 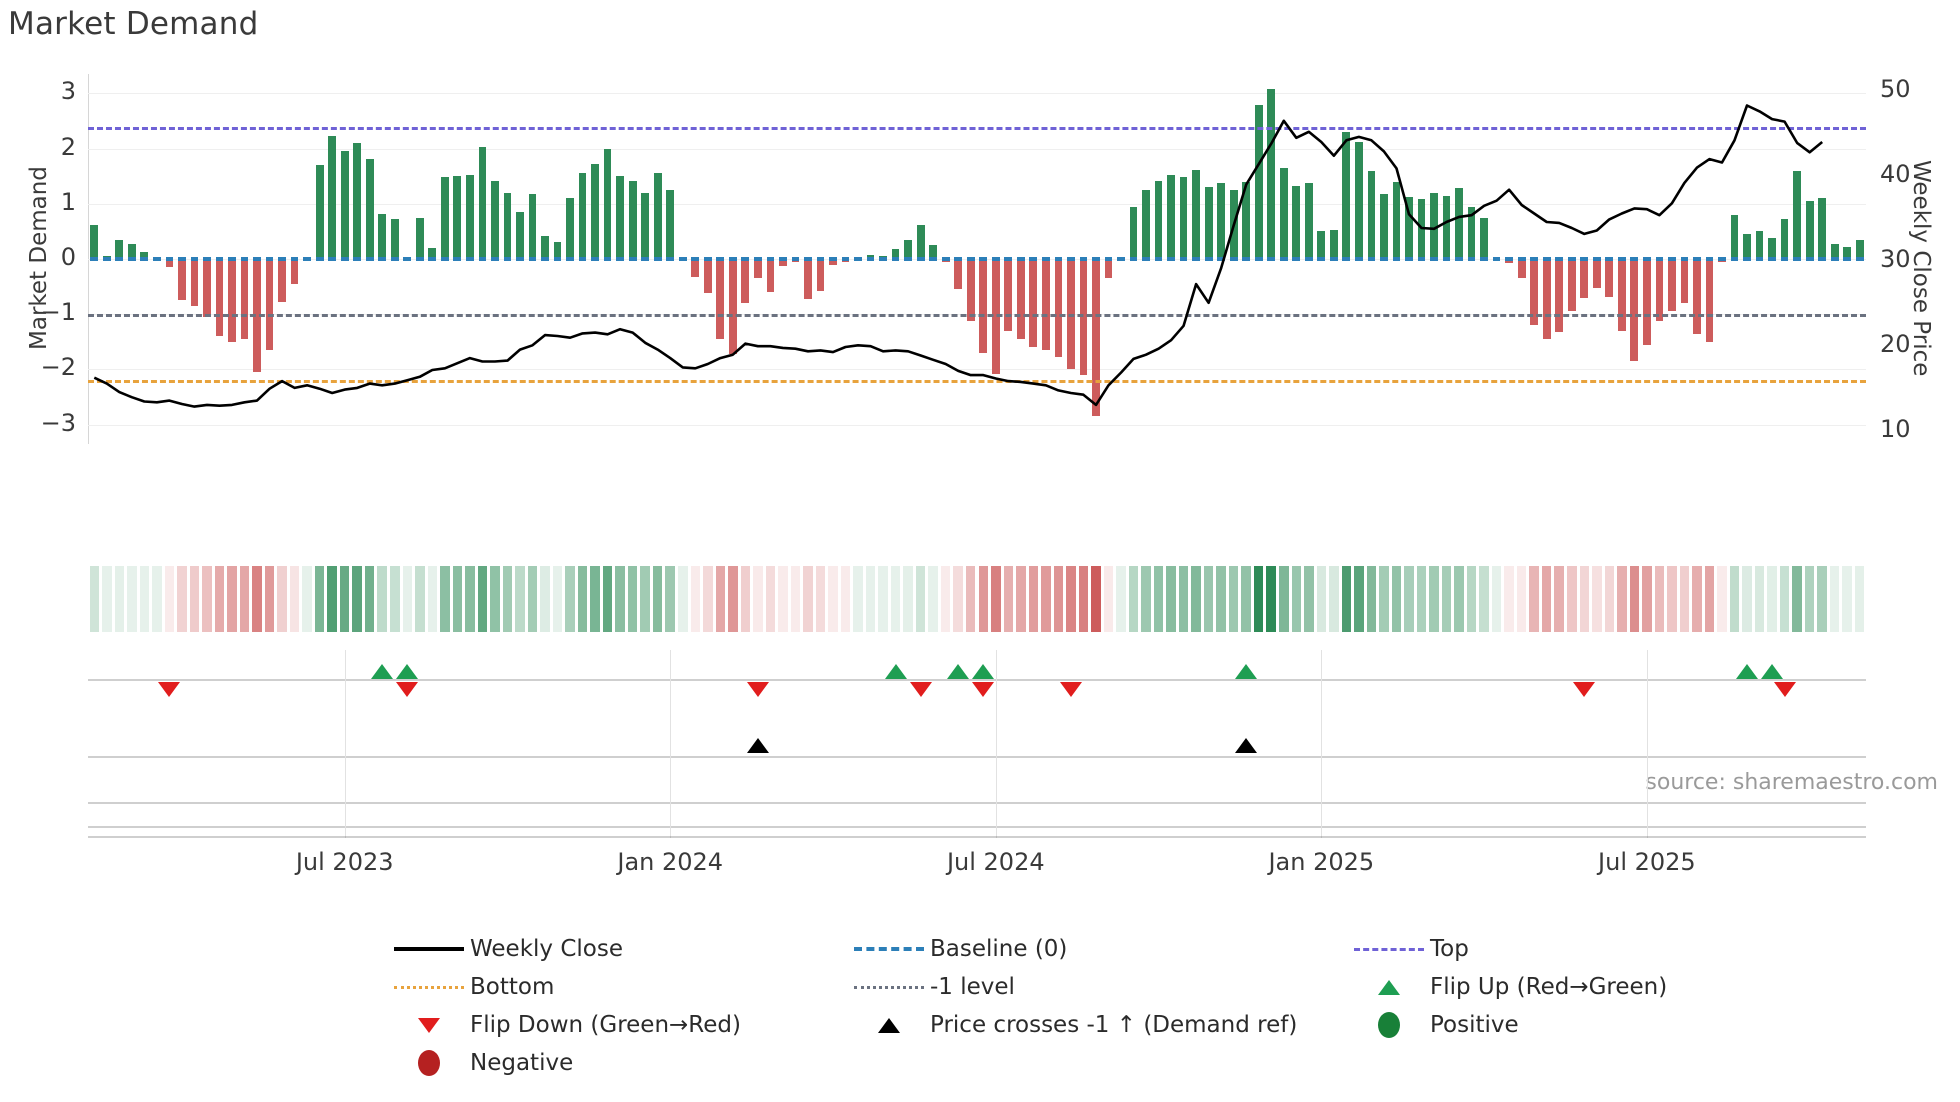 I want to click on flip-down-marker, so click(x=1584, y=689).